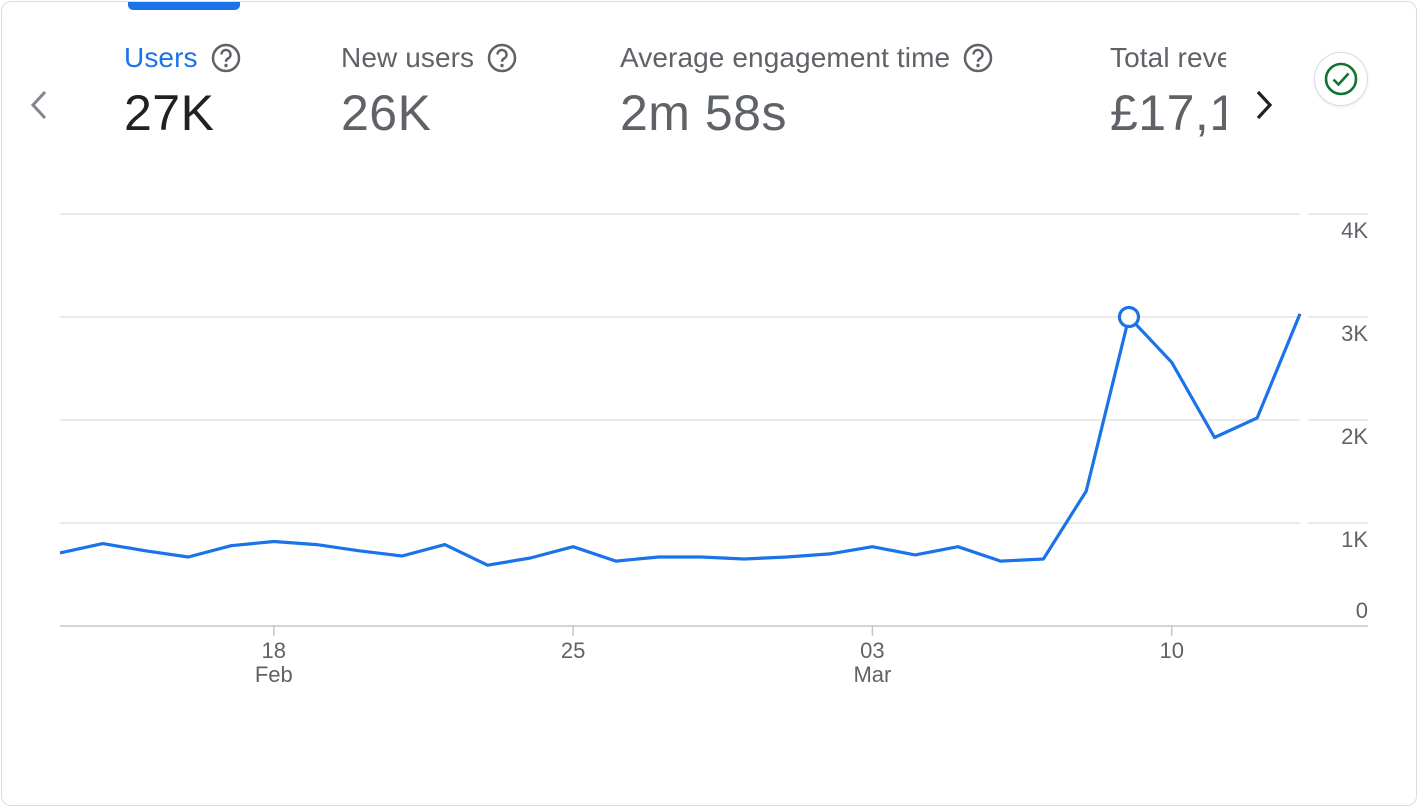 The width and height of the screenshot is (1420, 809). What do you see at coordinates (1354, 436) in the screenshot?
I see `y-tick-label: 2K` at bounding box center [1354, 436].